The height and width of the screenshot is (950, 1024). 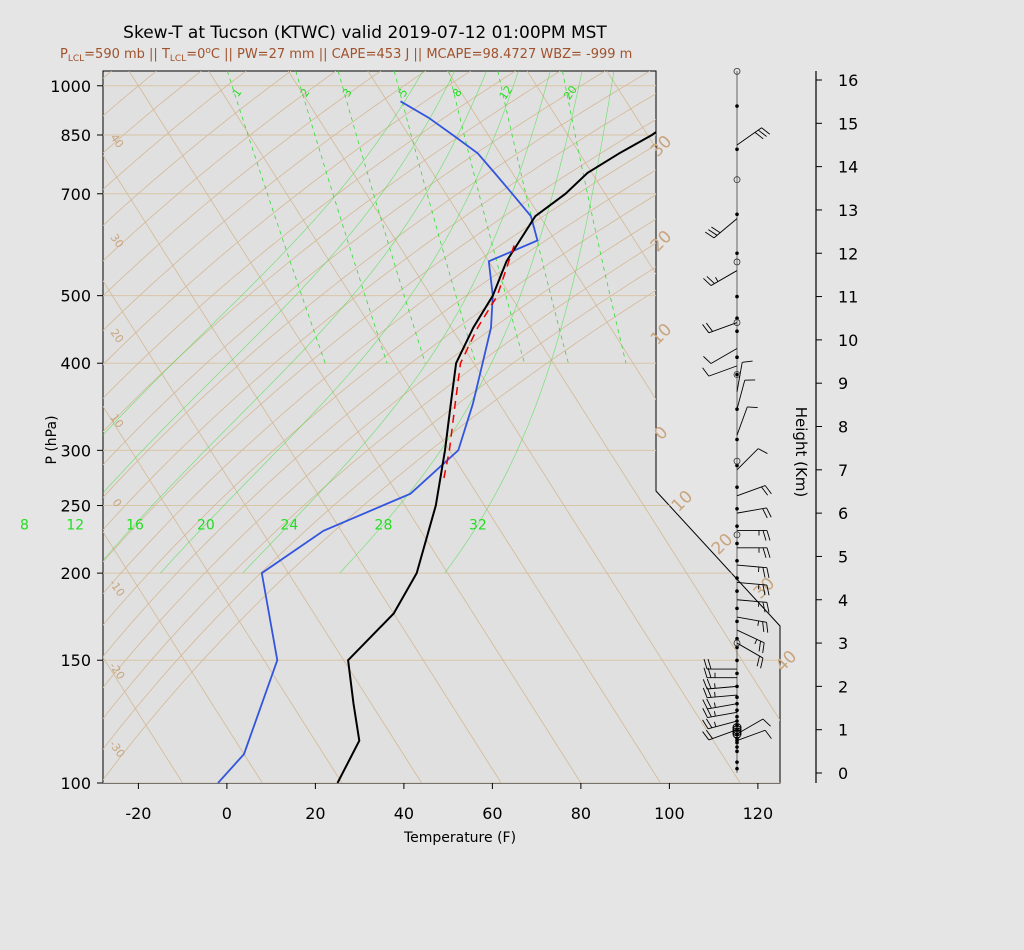 What do you see at coordinates (848, 297) in the screenshot?
I see `height-tick-label: 11` at bounding box center [848, 297].